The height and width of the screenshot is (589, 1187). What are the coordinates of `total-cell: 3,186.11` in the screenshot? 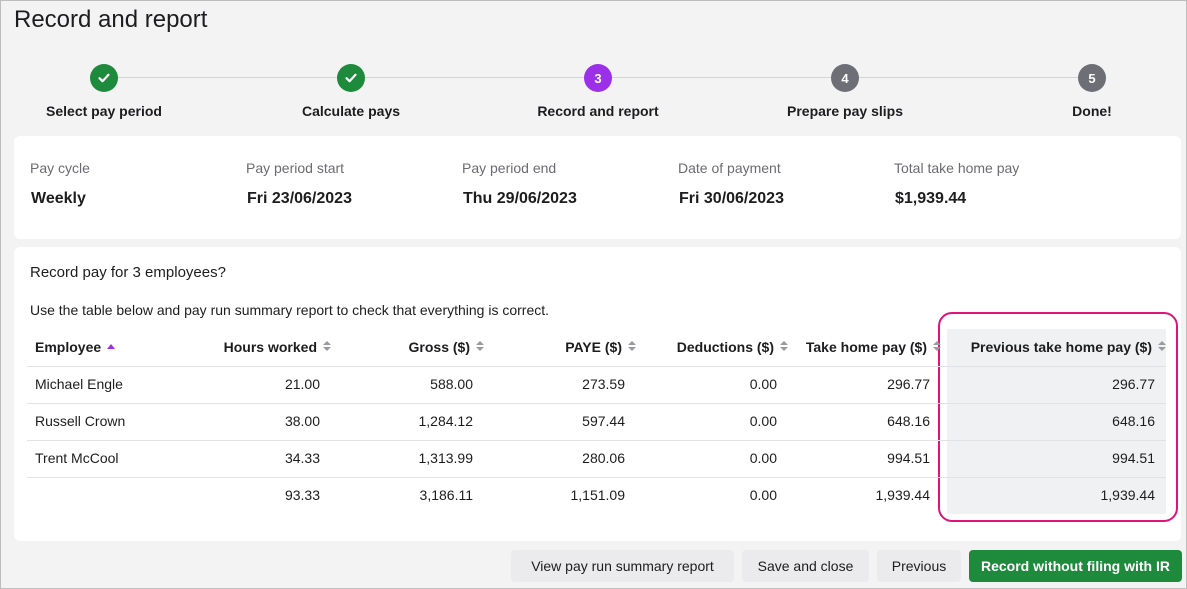 It's located at (446, 495).